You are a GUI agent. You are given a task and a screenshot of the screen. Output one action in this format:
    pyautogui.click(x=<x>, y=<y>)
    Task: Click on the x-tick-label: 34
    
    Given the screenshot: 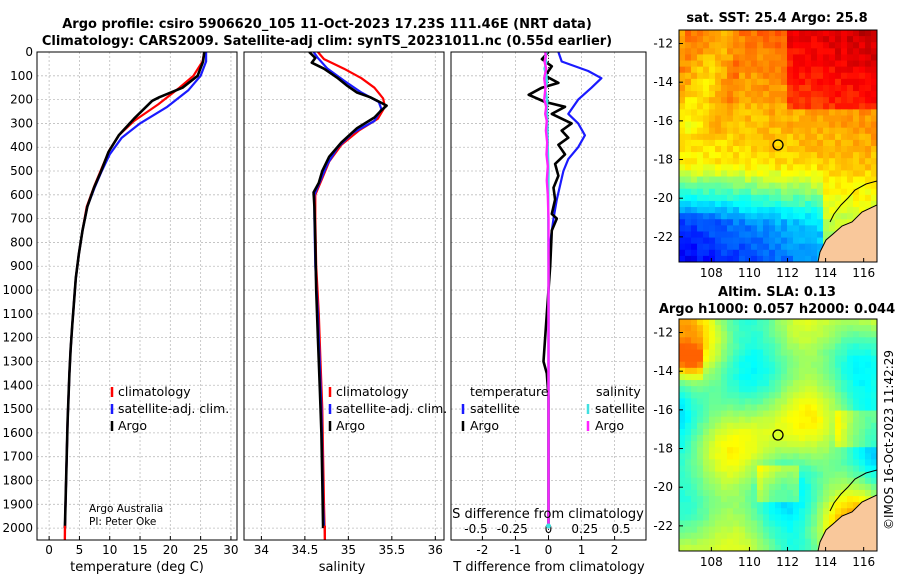 What is the action you would take?
    pyautogui.click(x=261, y=550)
    